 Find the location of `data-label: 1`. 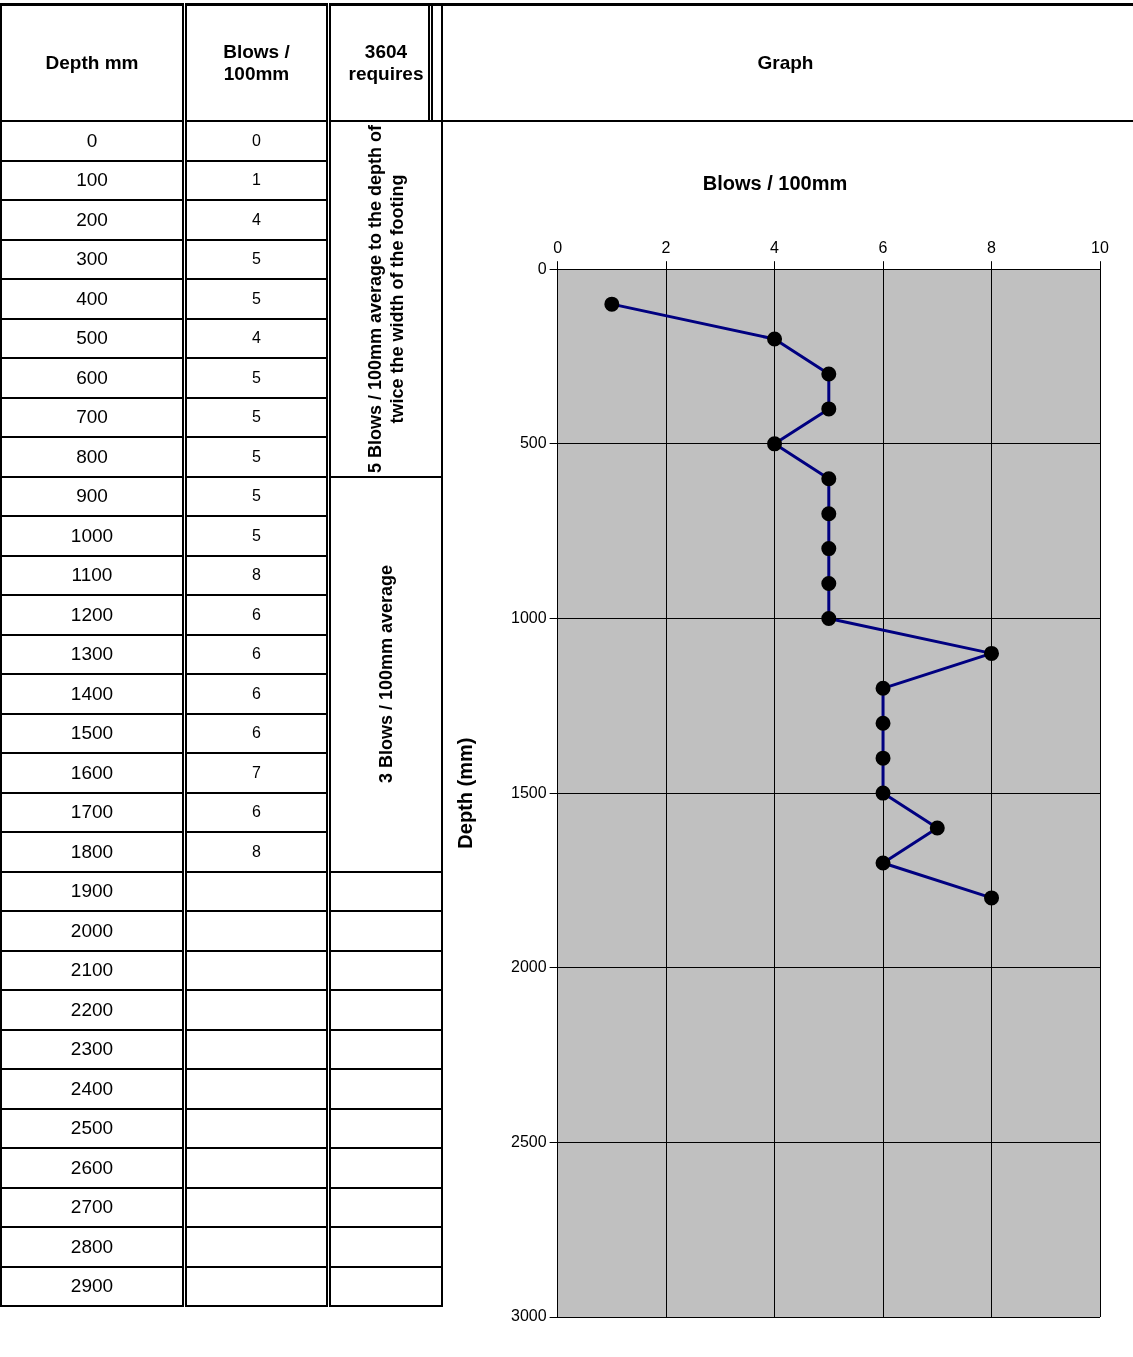

data-label: 1 is located at coordinates (256, 180).